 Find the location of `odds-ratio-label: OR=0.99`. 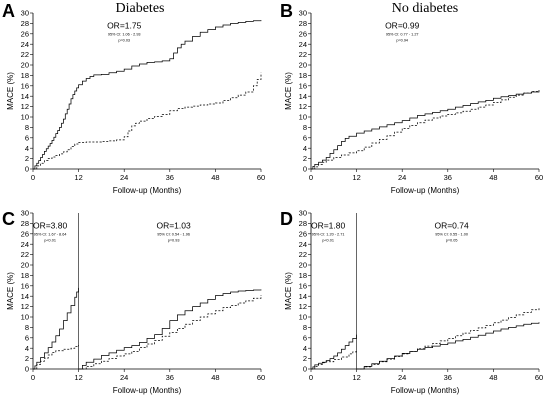

odds-ratio-label: OR=0.99 is located at coordinates (402, 26).